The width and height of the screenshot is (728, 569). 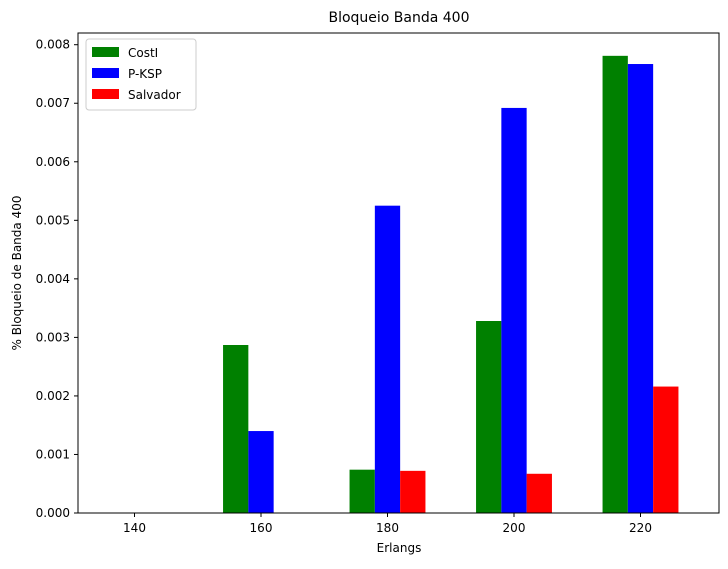 What do you see at coordinates (53, 337) in the screenshot?
I see `y-tick-label-0.003: 0.003` at bounding box center [53, 337].